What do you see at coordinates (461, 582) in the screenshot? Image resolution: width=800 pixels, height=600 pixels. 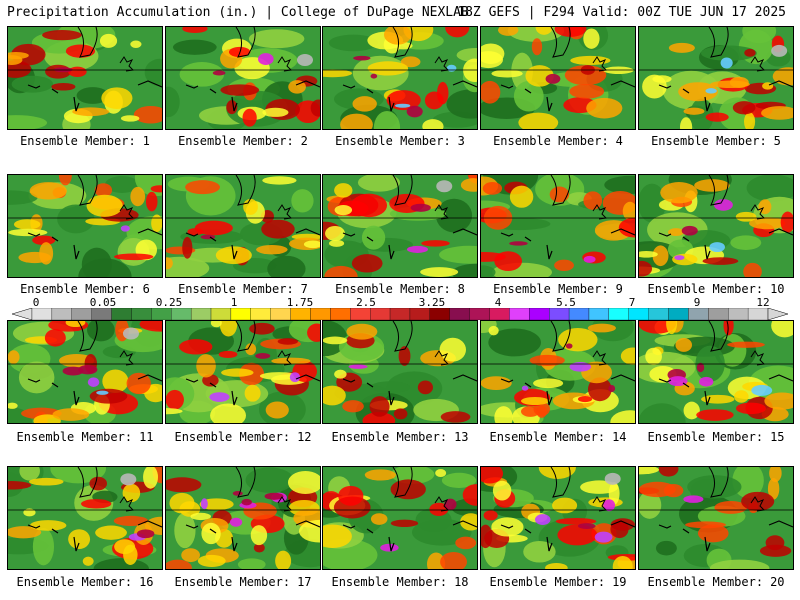 I see `member-number: 18` at bounding box center [461, 582].